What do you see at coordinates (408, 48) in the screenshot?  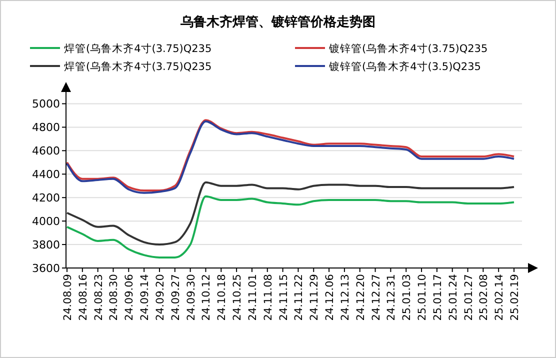 I see `legend-label: 镀锌管(乌鲁木齐4寸(3.75)Q235` at bounding box center [408, 48].